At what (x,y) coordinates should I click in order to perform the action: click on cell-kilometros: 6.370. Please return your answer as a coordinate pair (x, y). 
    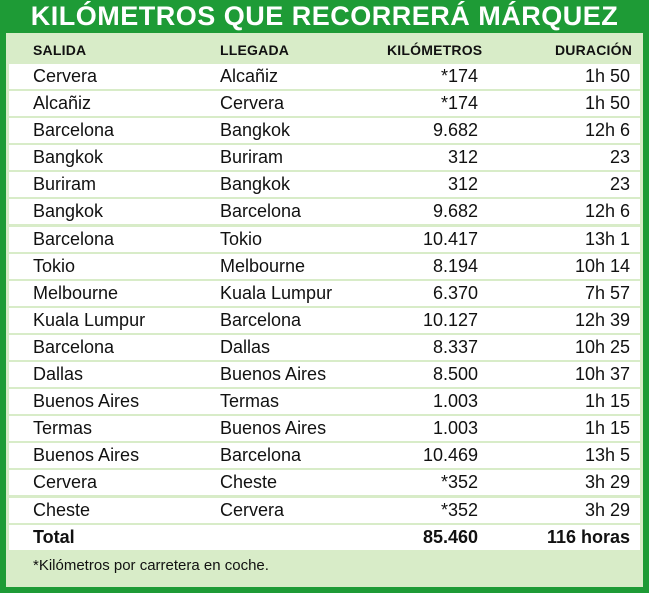
    Looking at the image, I should click on (455, 292).